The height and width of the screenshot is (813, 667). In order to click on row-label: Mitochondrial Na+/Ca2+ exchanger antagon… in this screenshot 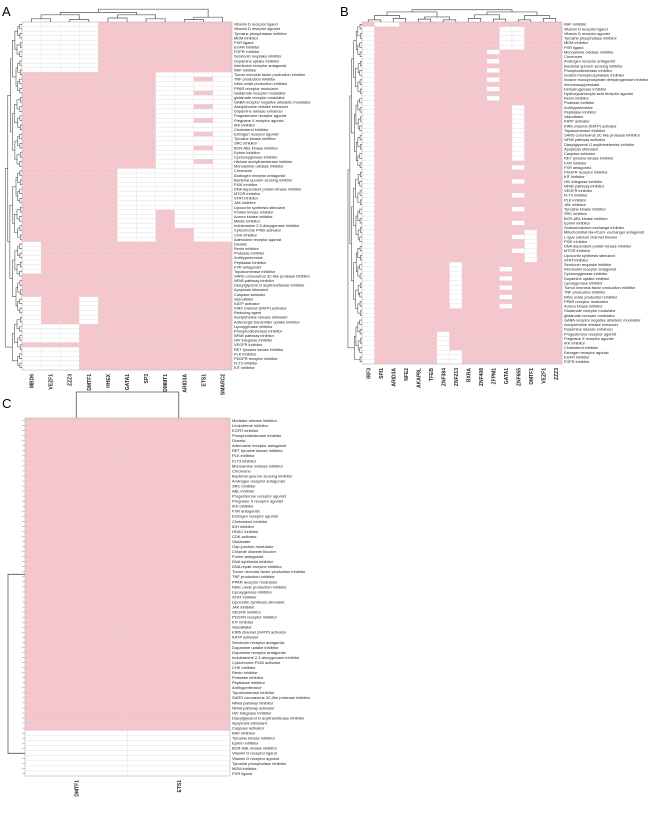, I will do `click(604, 232)`.